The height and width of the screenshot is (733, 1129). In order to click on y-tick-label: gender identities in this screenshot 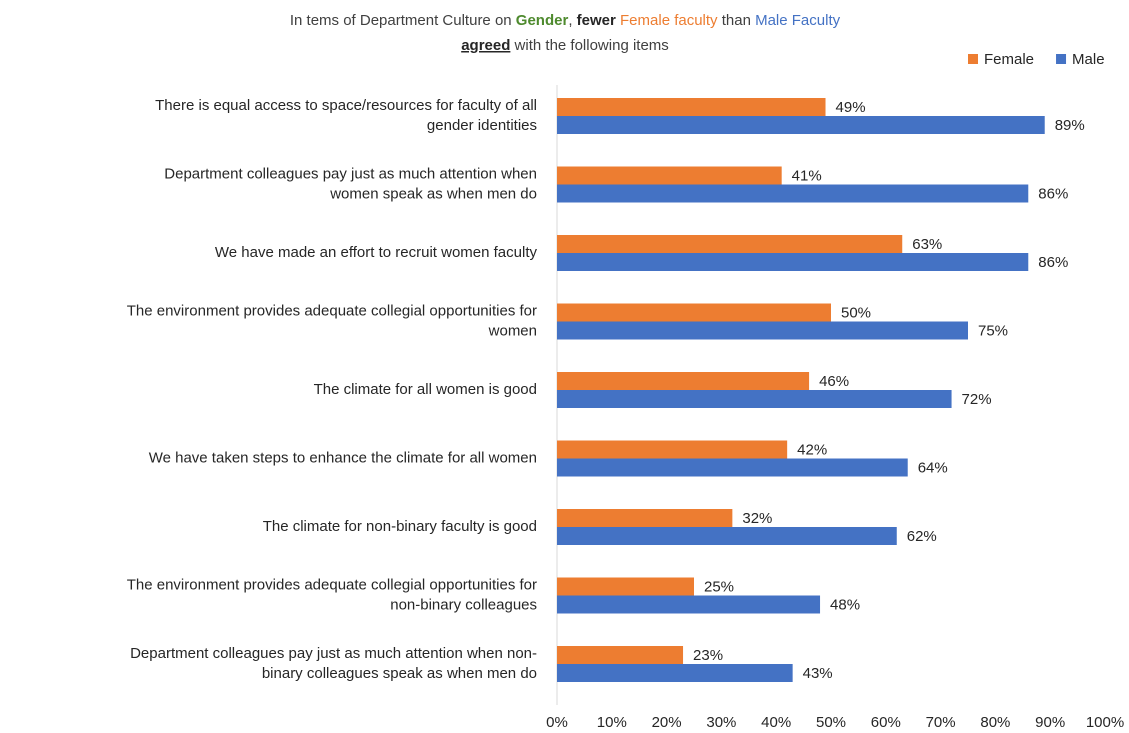, I will do `click(482, 125)`.